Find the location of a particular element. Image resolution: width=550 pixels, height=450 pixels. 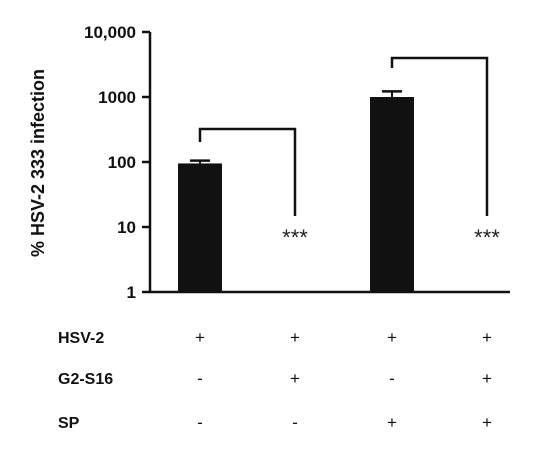

y-tick-label: 100 is located at coordinates (122, 162).